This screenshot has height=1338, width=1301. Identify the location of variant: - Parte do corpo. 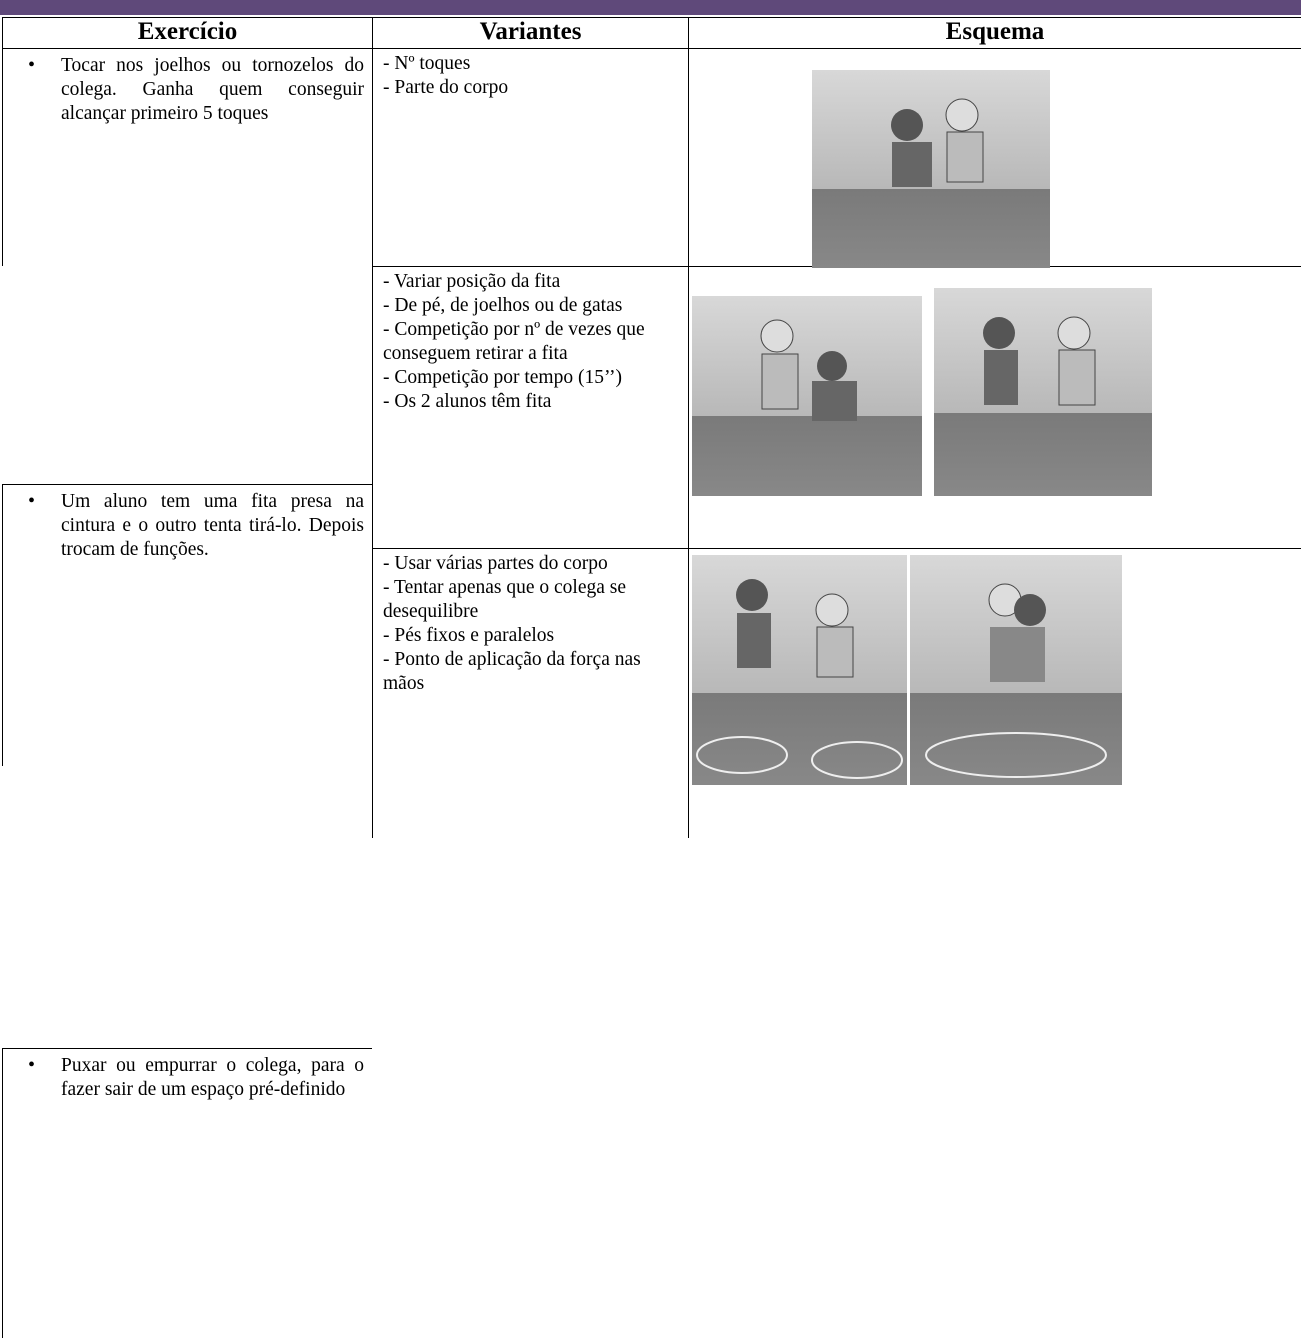
(446, 87).